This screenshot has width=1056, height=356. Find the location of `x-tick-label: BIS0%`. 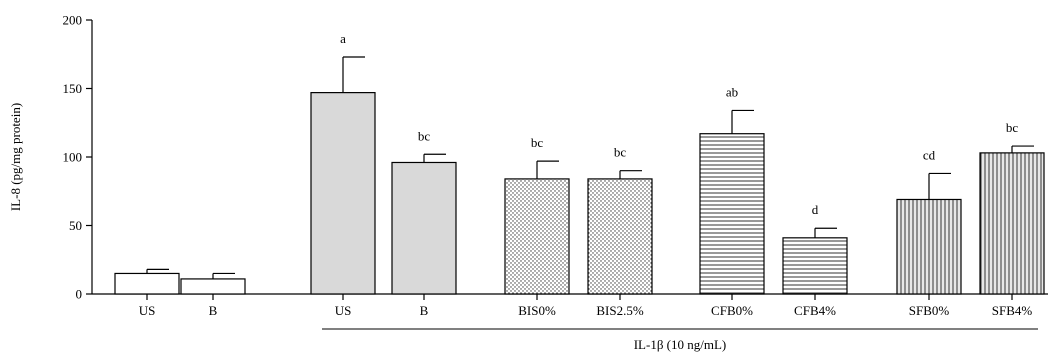

x-tick-label: BIS0% is located at coordinates (537, 310).